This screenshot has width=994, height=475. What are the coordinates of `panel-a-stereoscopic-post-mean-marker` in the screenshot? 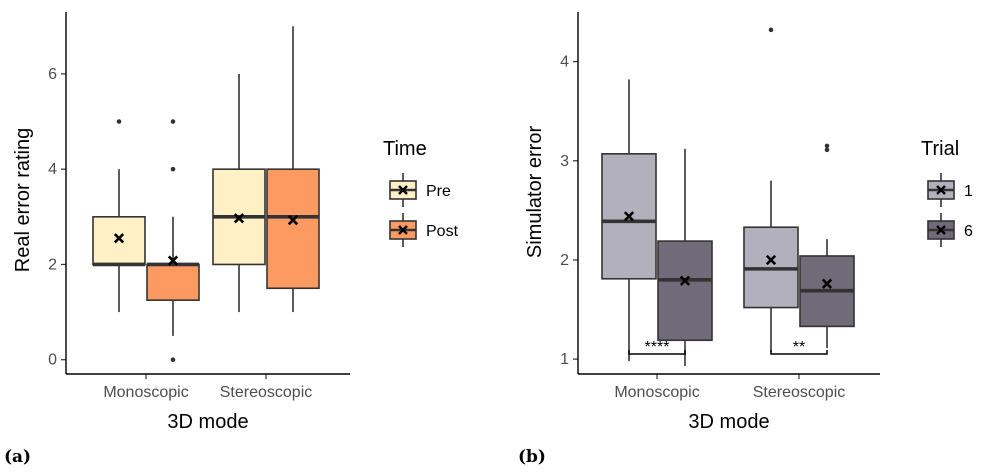 It's located at (293, 220).